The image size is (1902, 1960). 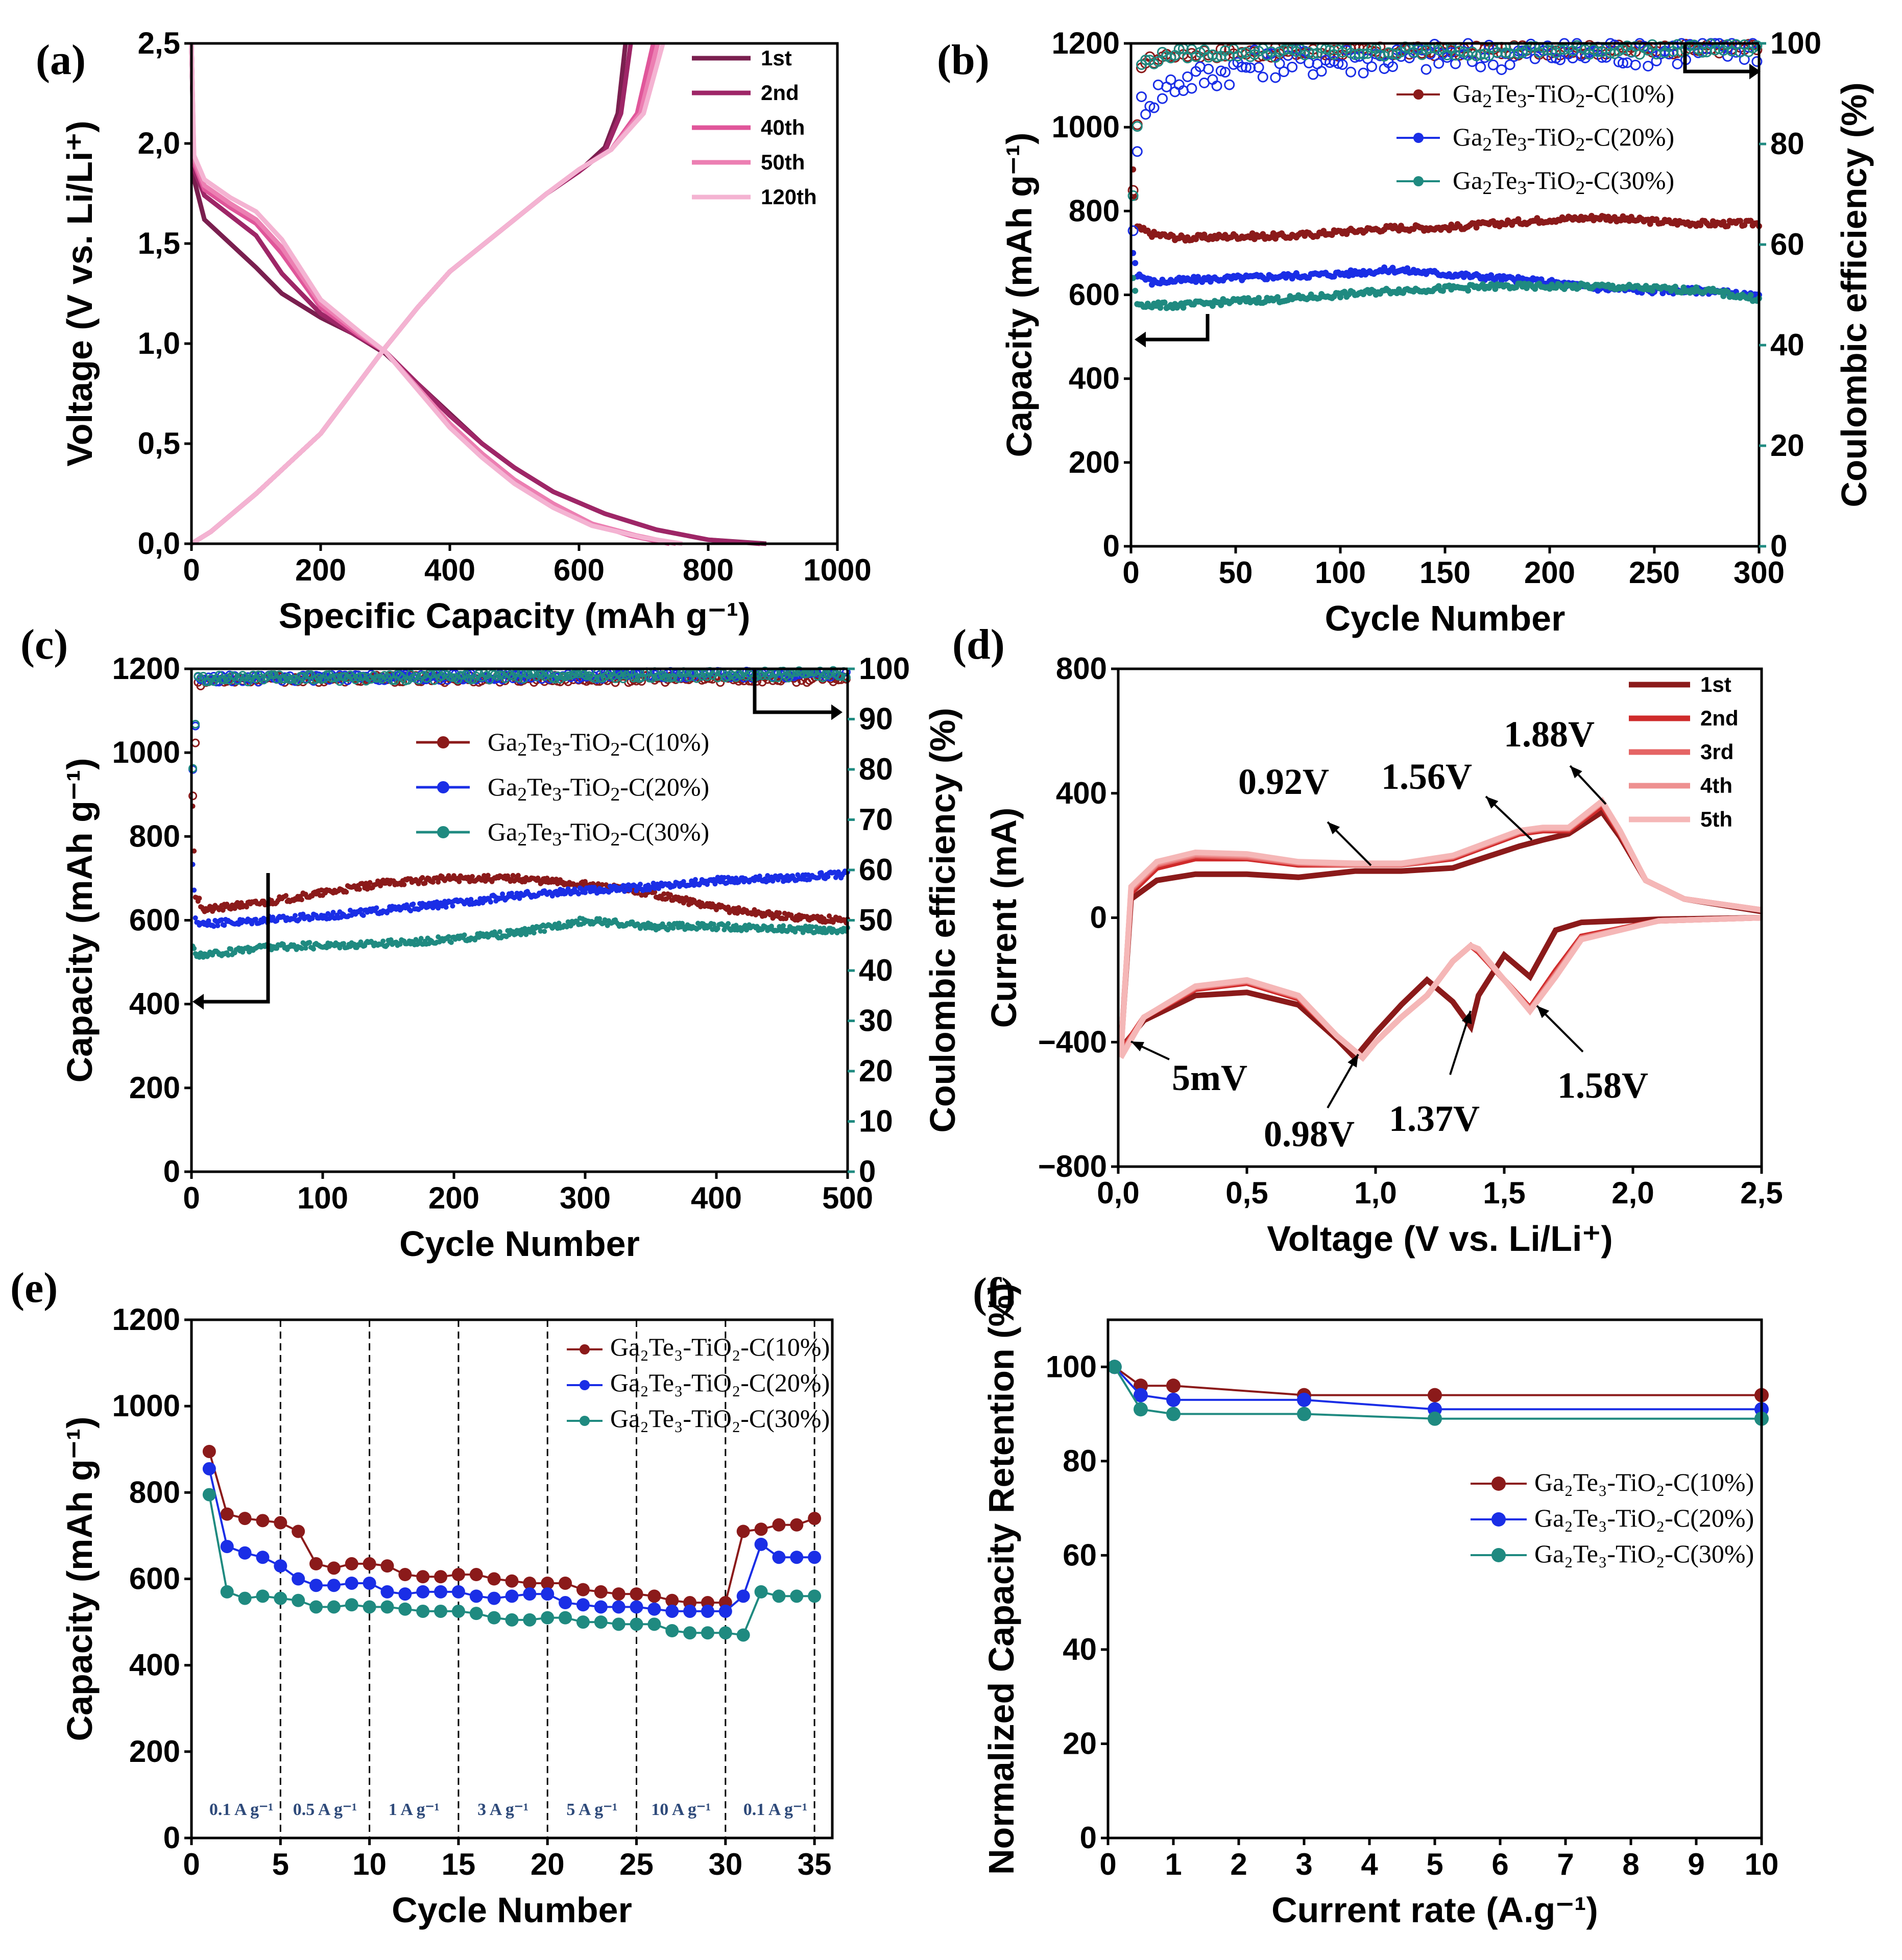 What do you see at coordinates (414, 1809) in the screenshot?
I see `rate-label: 1 A g⁻¹` at bounding box center [414, 1809].